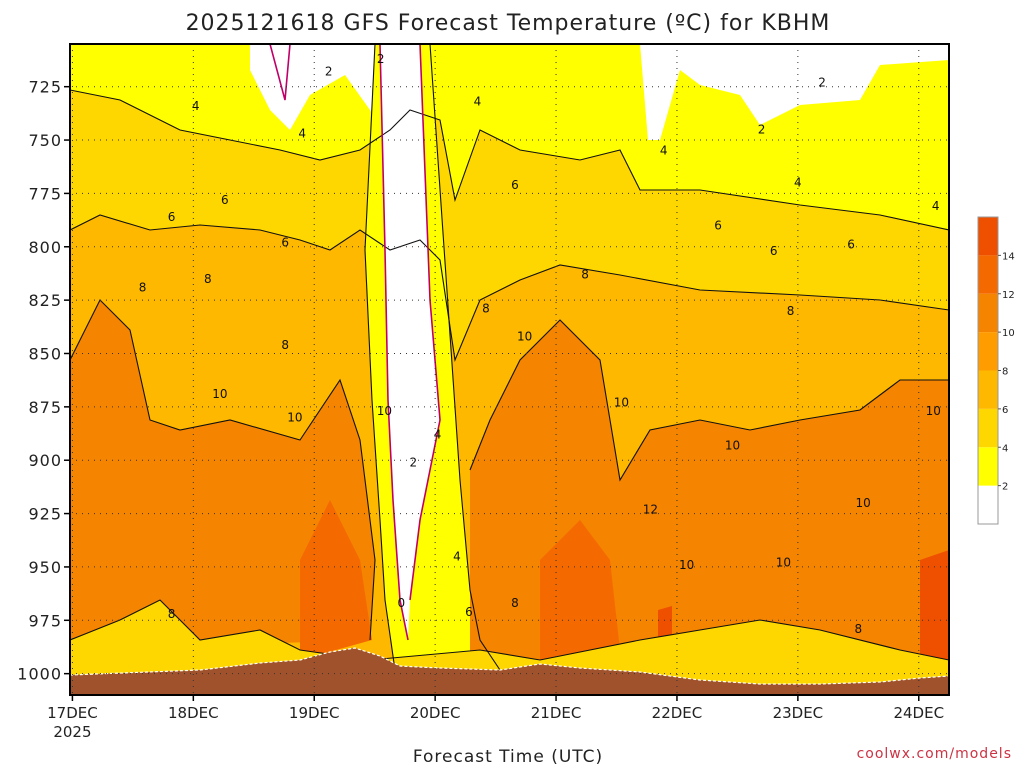 This screenshot has height=768, width=1024. Describe the element at coordinates (43, 381) in the screenshot. I see `y-axis: 725 750 775 800 825 850 875 900 925 950 975 1000` at that location.